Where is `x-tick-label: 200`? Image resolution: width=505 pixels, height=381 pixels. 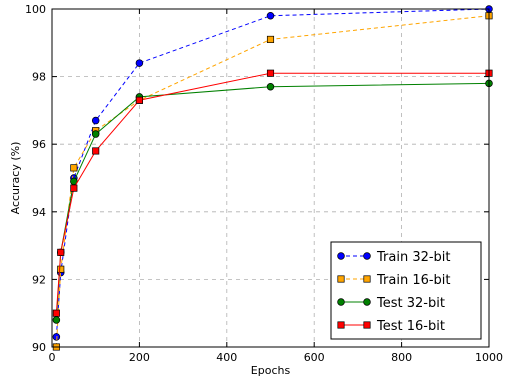
x-tick-label: 200 is located at coordinates (139, 357).